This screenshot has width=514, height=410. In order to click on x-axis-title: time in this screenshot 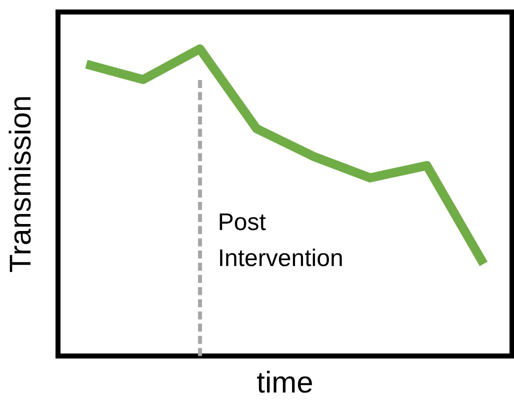, I will do `click(285, 383)`.